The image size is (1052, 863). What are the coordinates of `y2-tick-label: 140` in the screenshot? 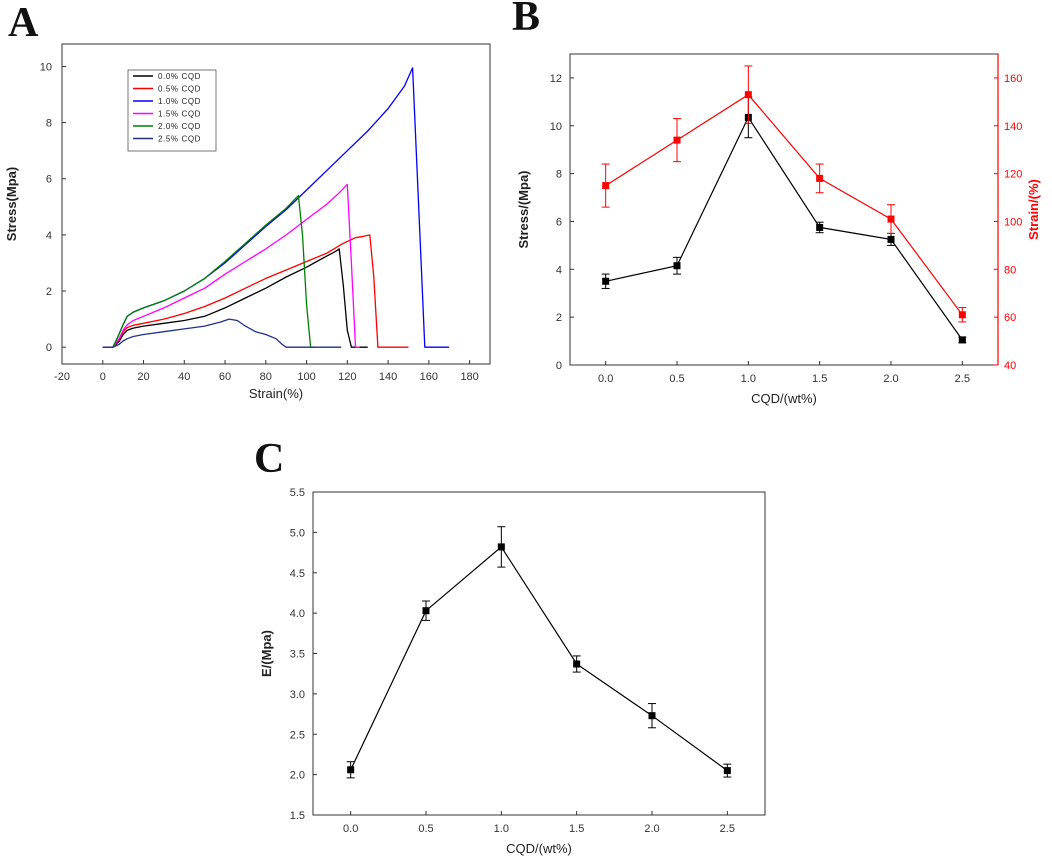 It's located at (1013, 127).